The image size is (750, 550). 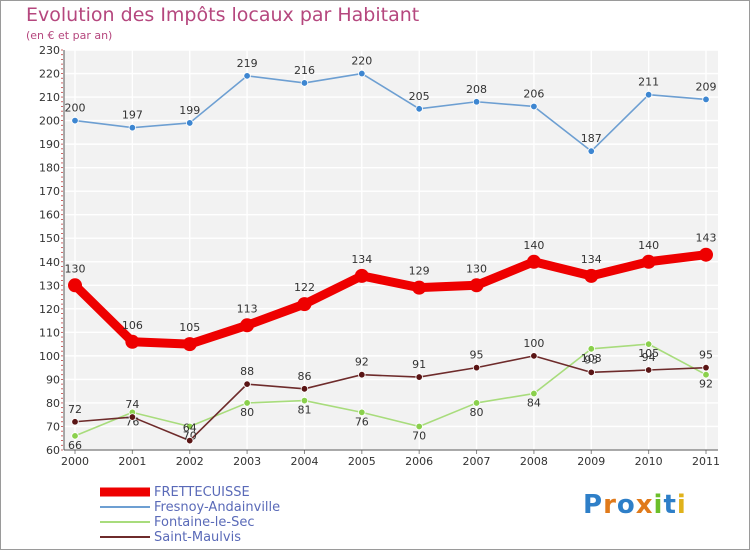 What do you see at coordinates (419, 271) in the screenshot?
I see `data-label: 129` at bounding box center [419, 271].